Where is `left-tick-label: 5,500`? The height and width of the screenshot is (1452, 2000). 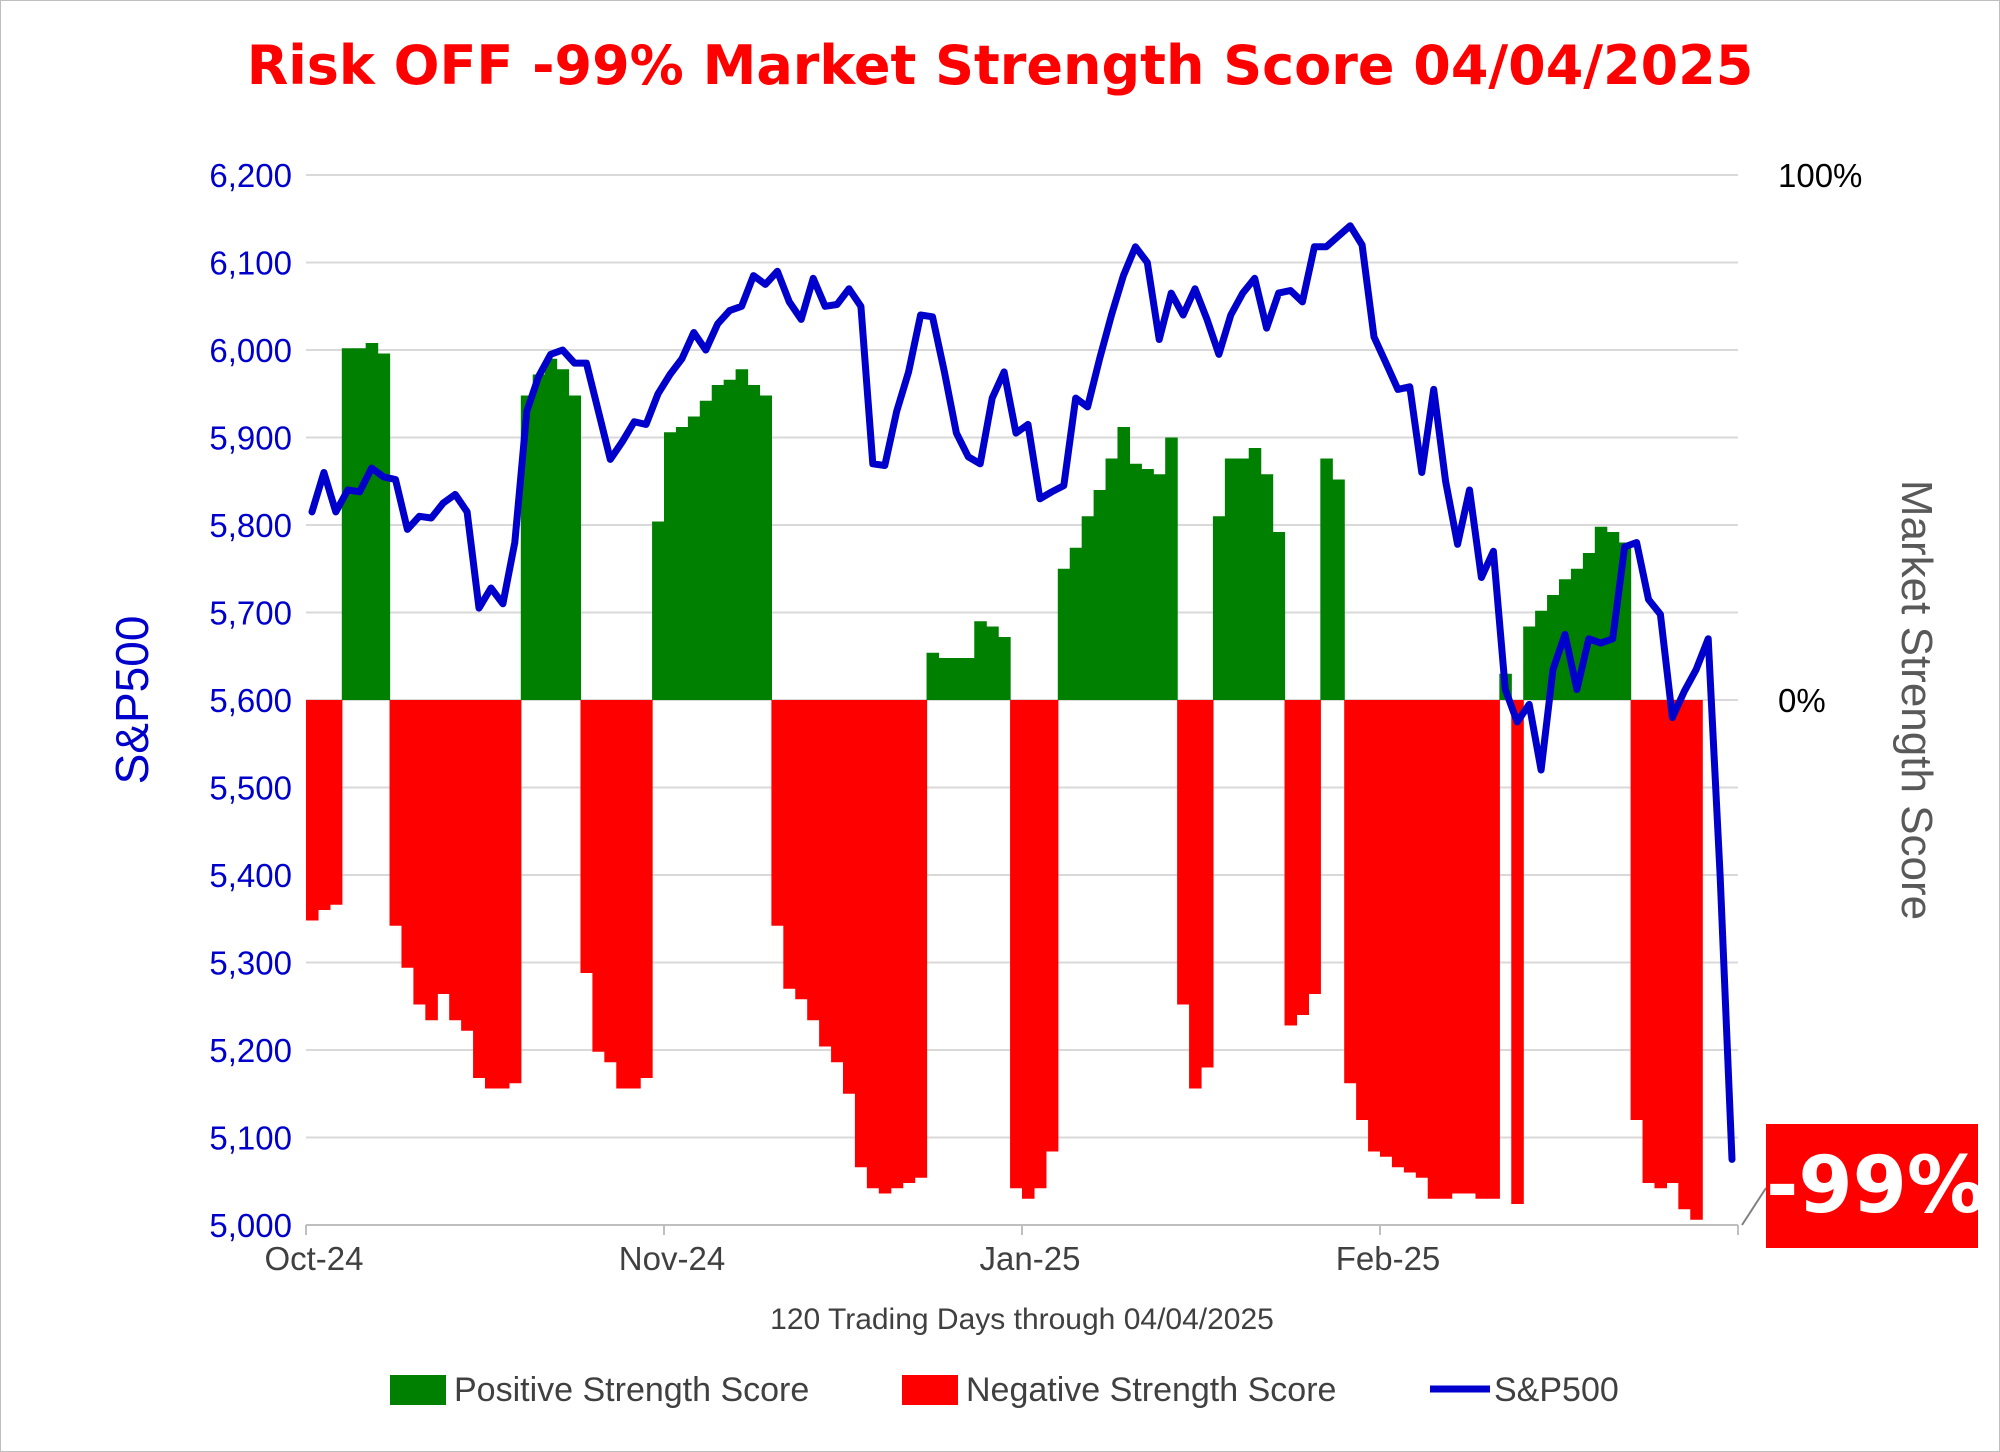 left-tick-label: 5,500 is located at coordinates (250, 788).